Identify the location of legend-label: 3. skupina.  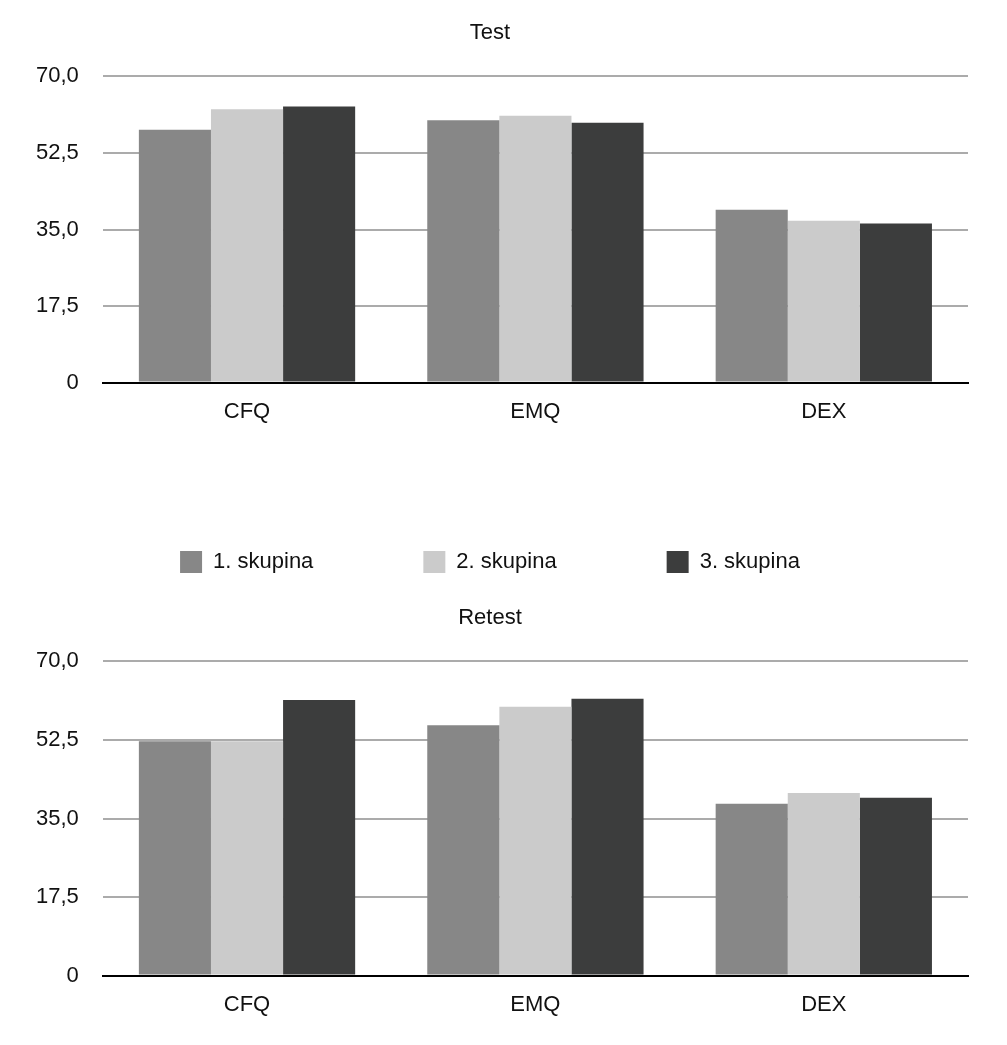
(750, 561).